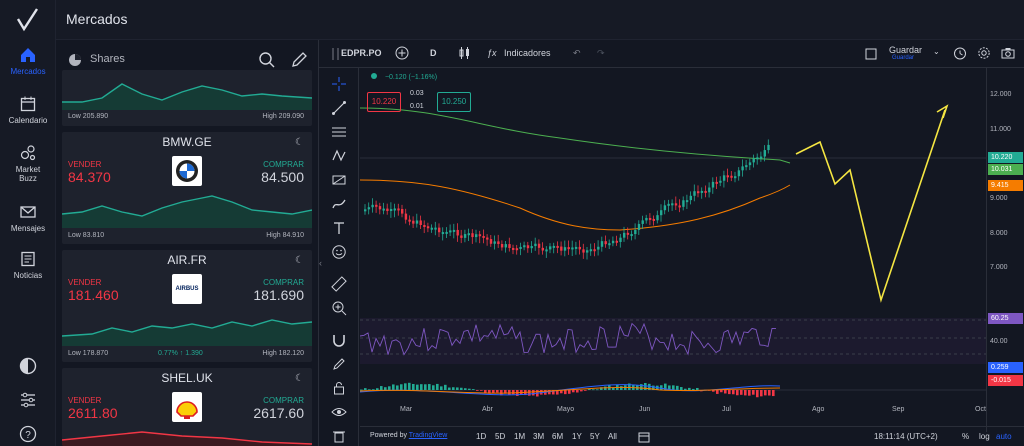 The height and width of the screenshot is (446, 1024). I want to click on tradingview-link: TradingView, so click(428, 435).